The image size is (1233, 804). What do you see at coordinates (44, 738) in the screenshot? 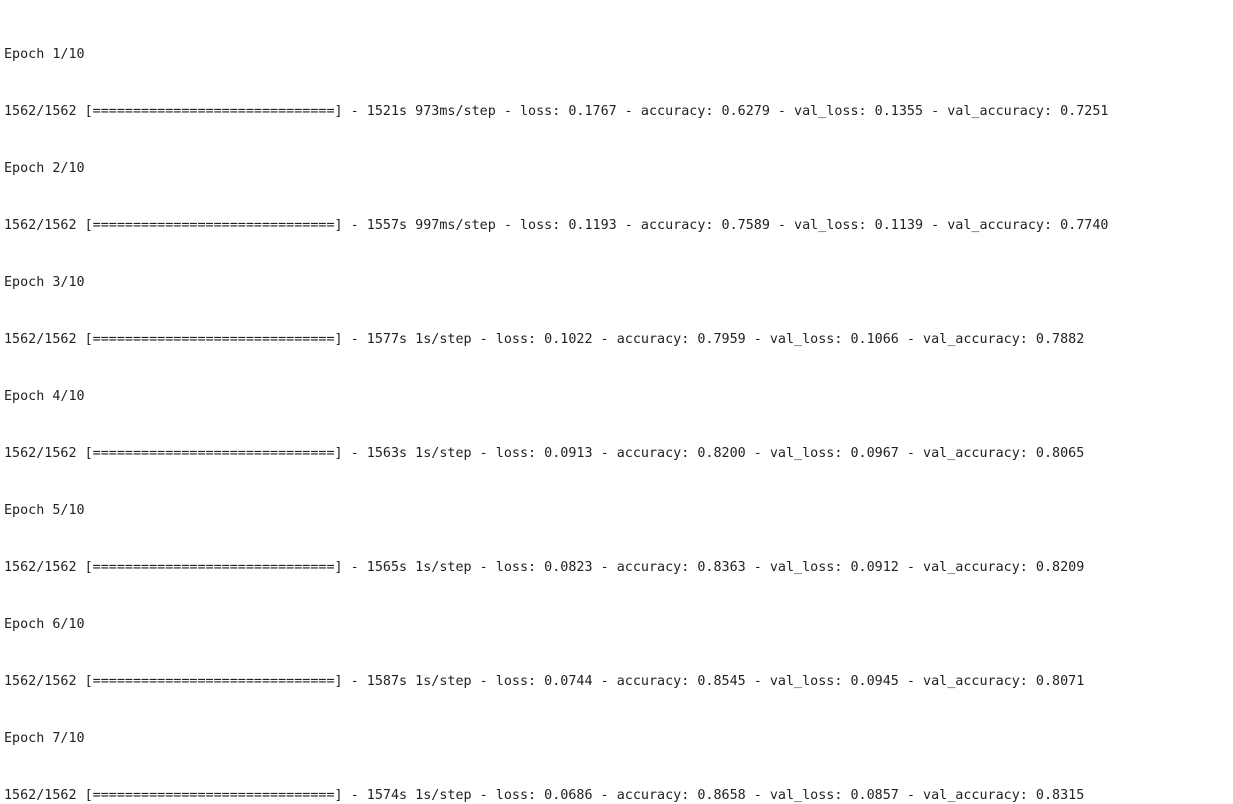
I see `epoch-header: Epoch 7/10` at bounding box center [44, 738].